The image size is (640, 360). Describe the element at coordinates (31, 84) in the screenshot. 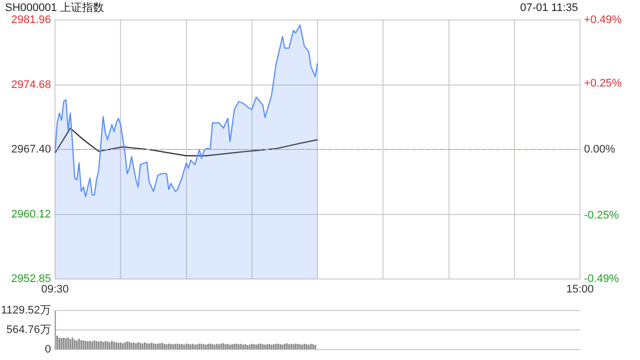

I see `y-tick-label: 2974.68` at that location.